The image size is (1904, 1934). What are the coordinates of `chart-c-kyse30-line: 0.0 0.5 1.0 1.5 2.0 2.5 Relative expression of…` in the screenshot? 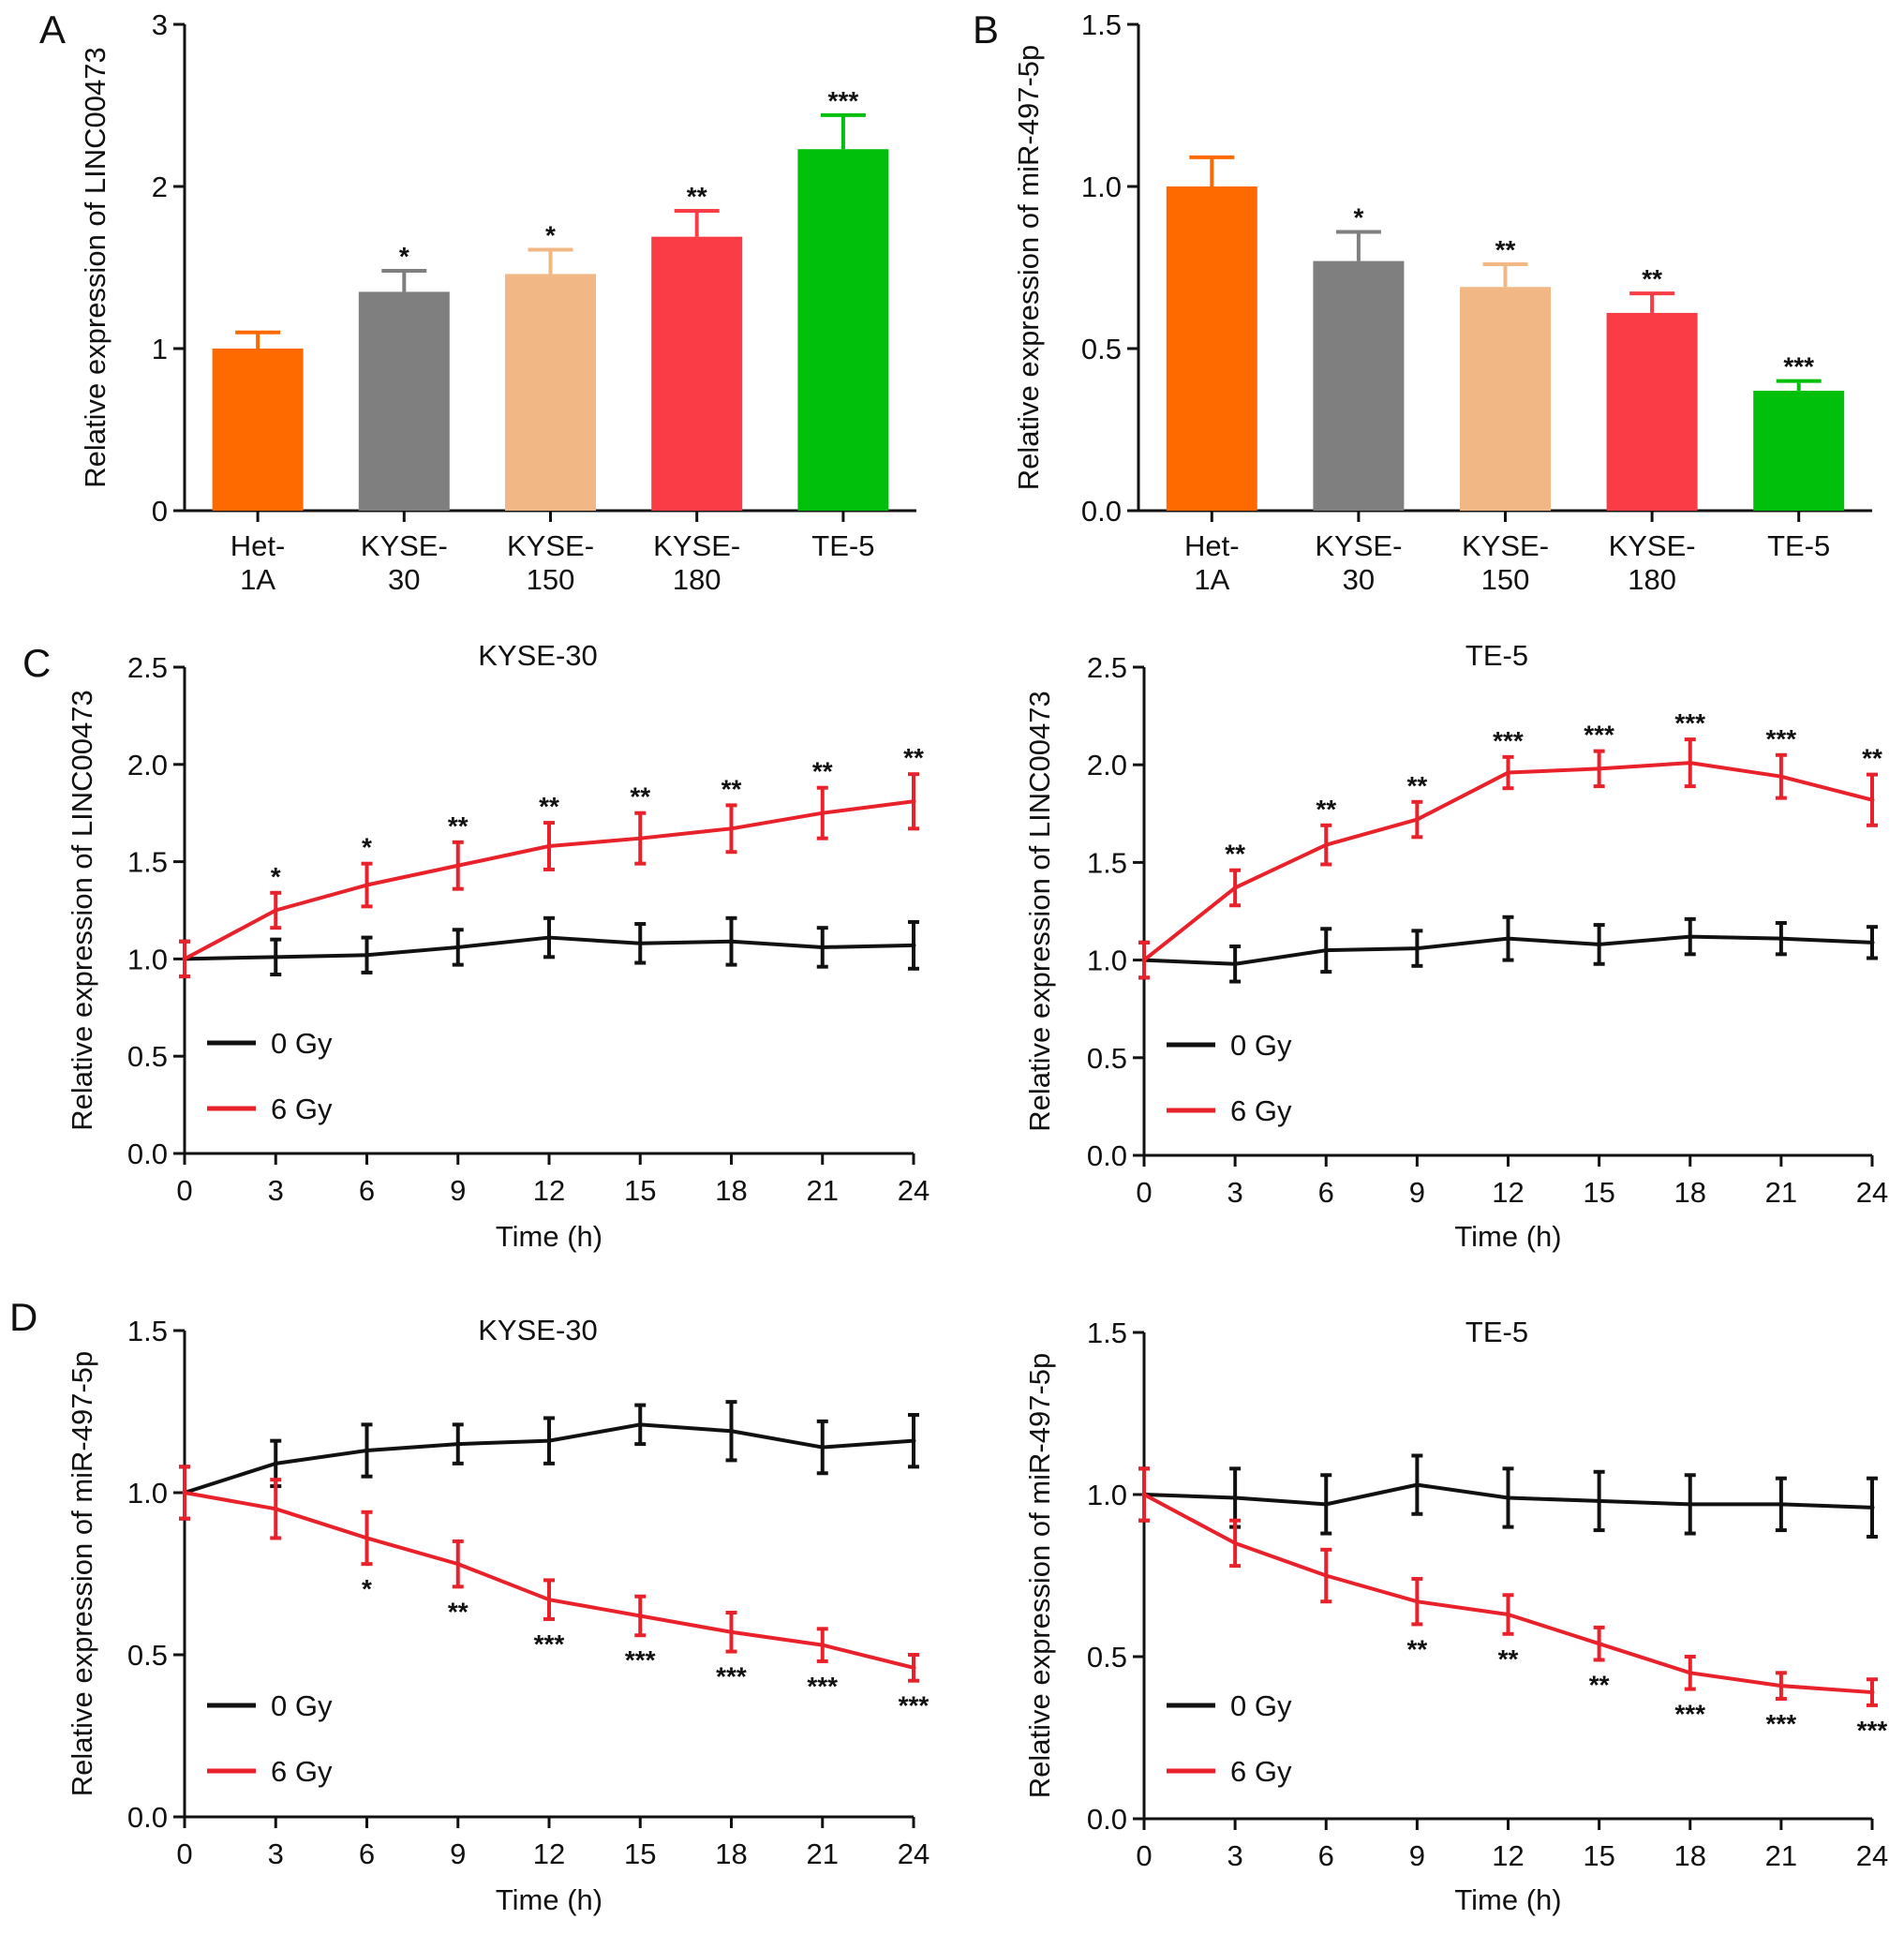 It's located at (498, 946).